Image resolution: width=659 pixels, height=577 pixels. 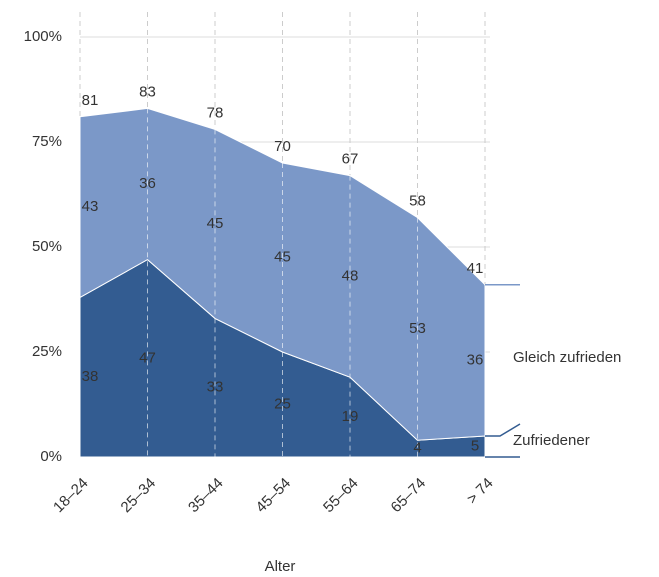 I want to click on y-tick-label: 75%, so click(x=47, y=141).